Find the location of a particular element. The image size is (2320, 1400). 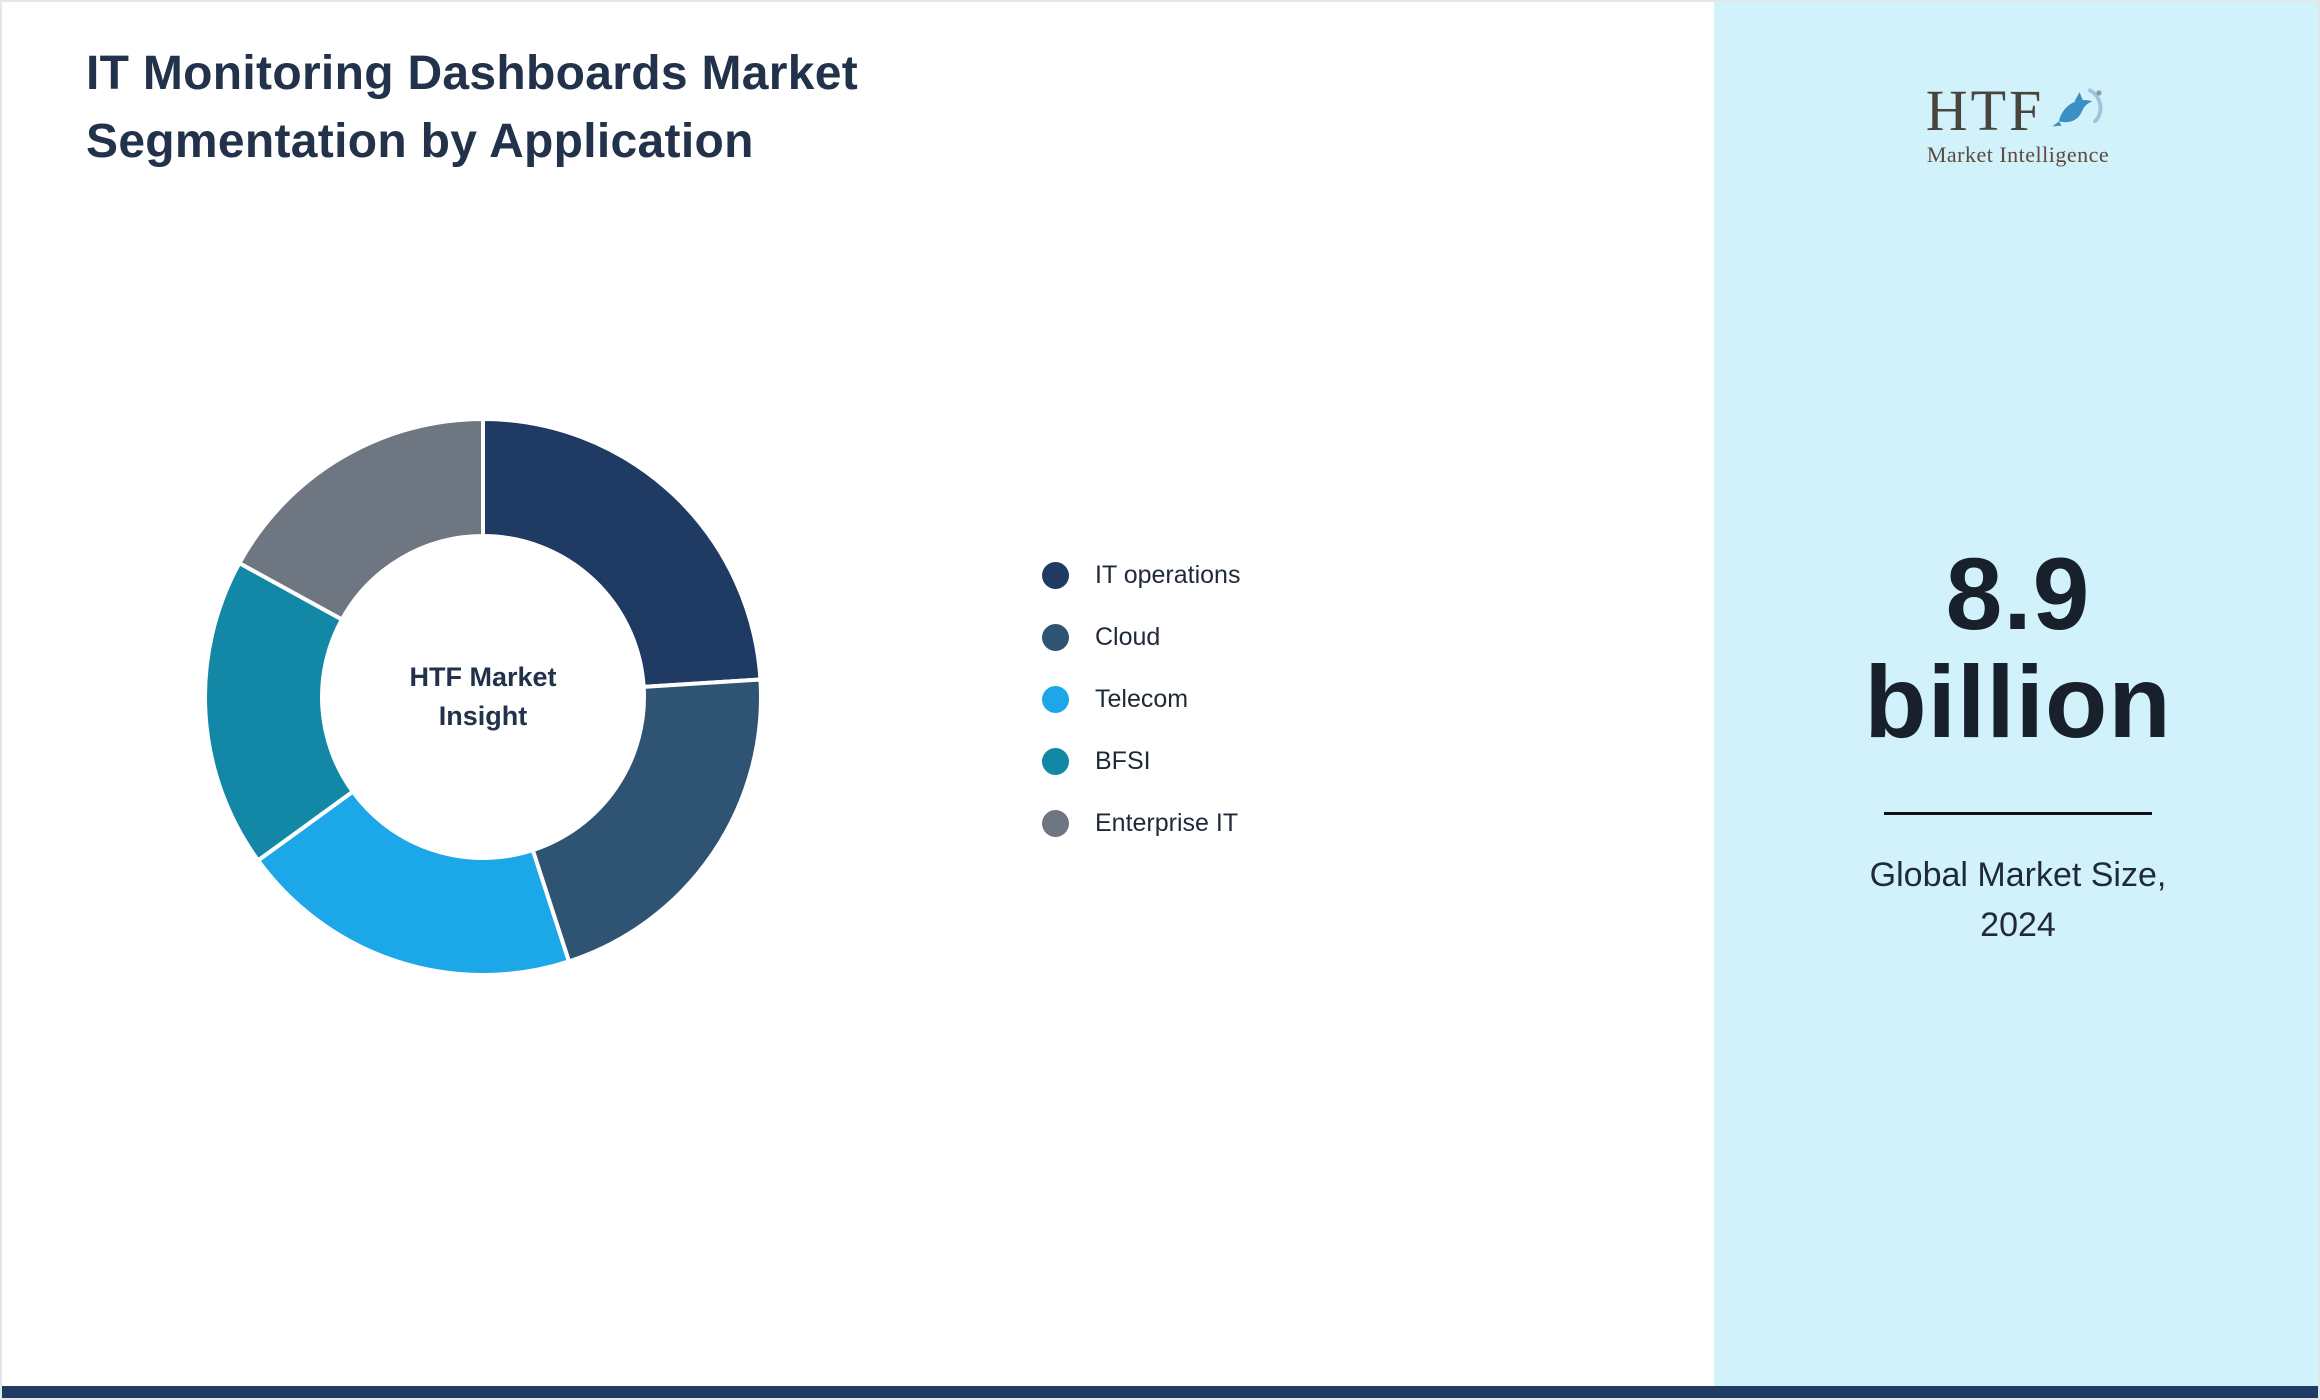

donut-slice-enterprise-it is located at coordinates (360, 519).